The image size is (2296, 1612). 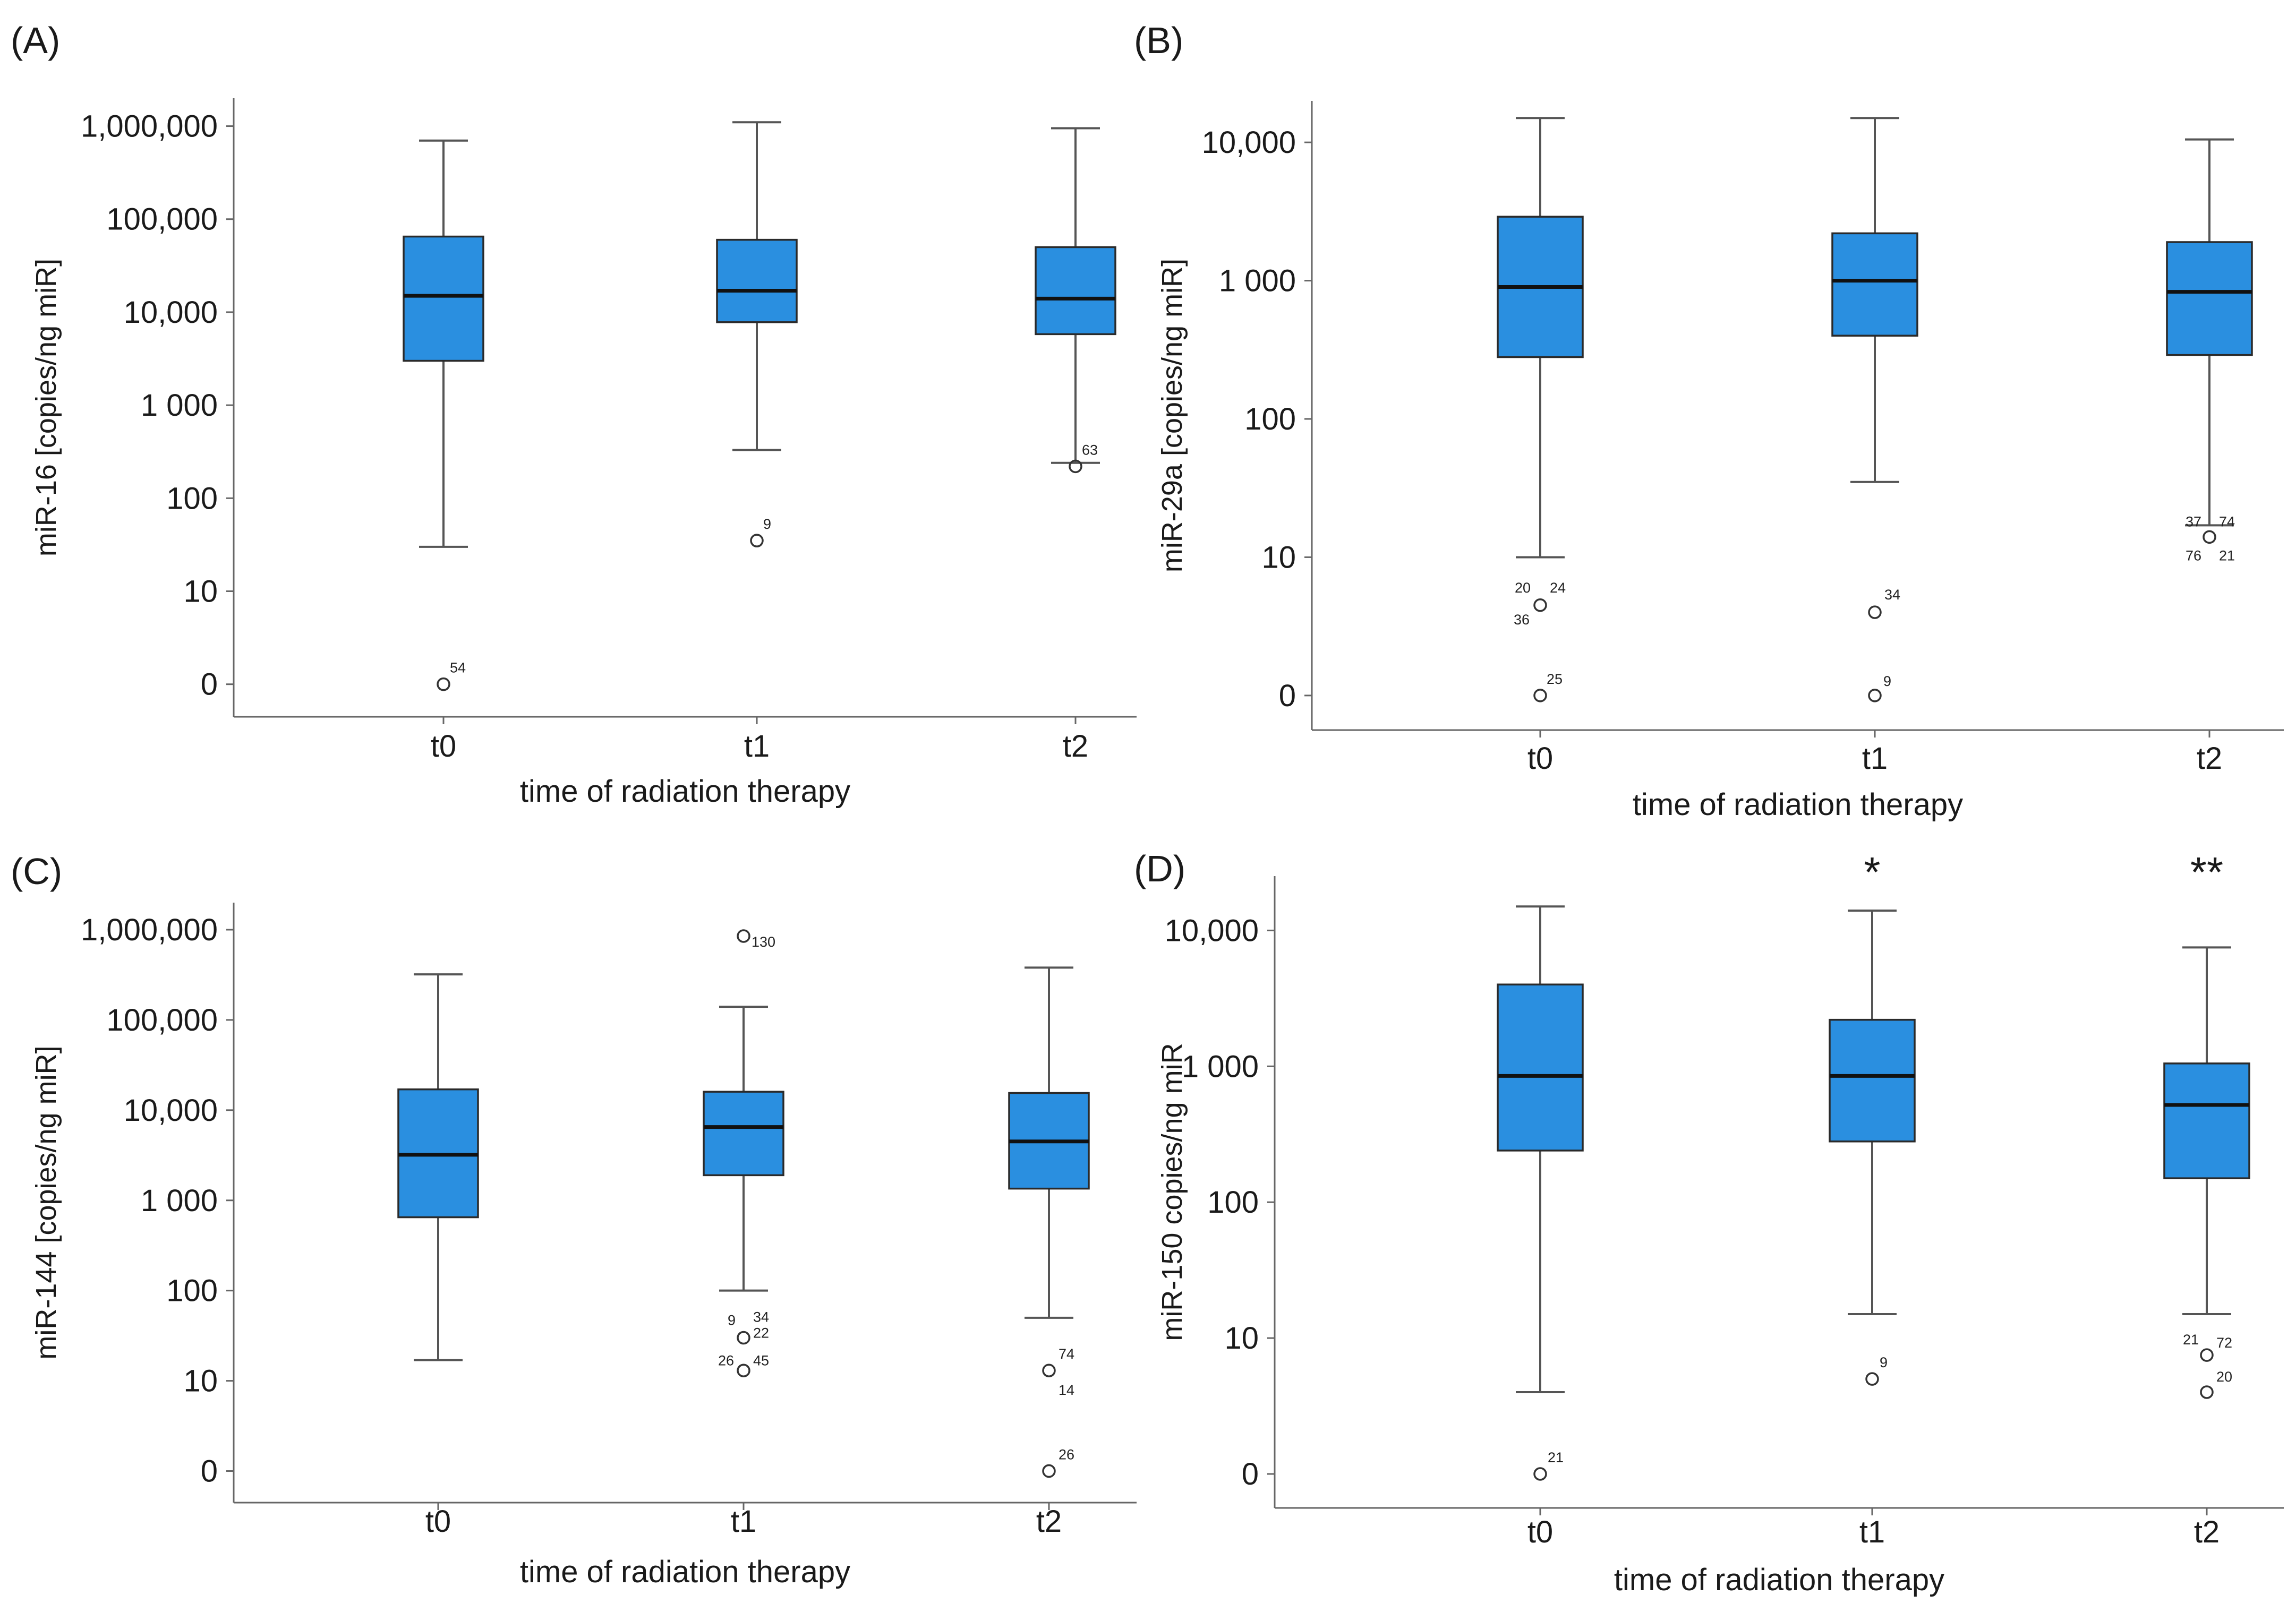 I want to click on box-t0: 21, so click(x=1540, y=1193).